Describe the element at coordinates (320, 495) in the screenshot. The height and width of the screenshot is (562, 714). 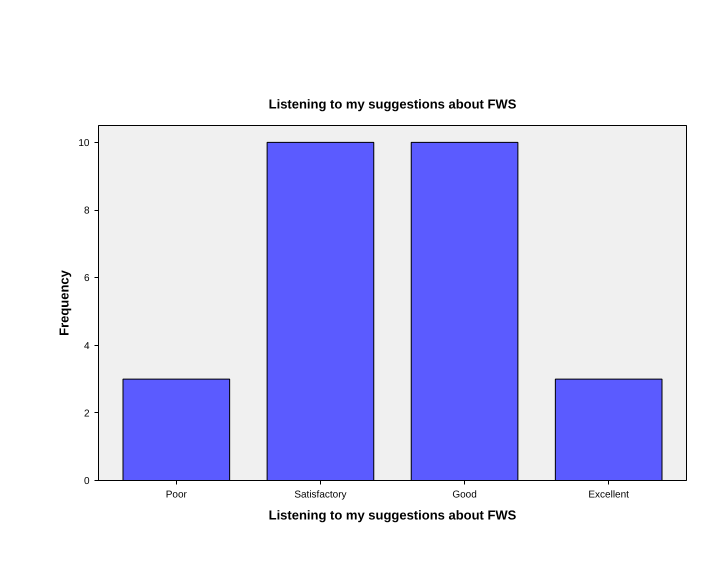
I see `x-tick-label: Satisfactory` at that location.